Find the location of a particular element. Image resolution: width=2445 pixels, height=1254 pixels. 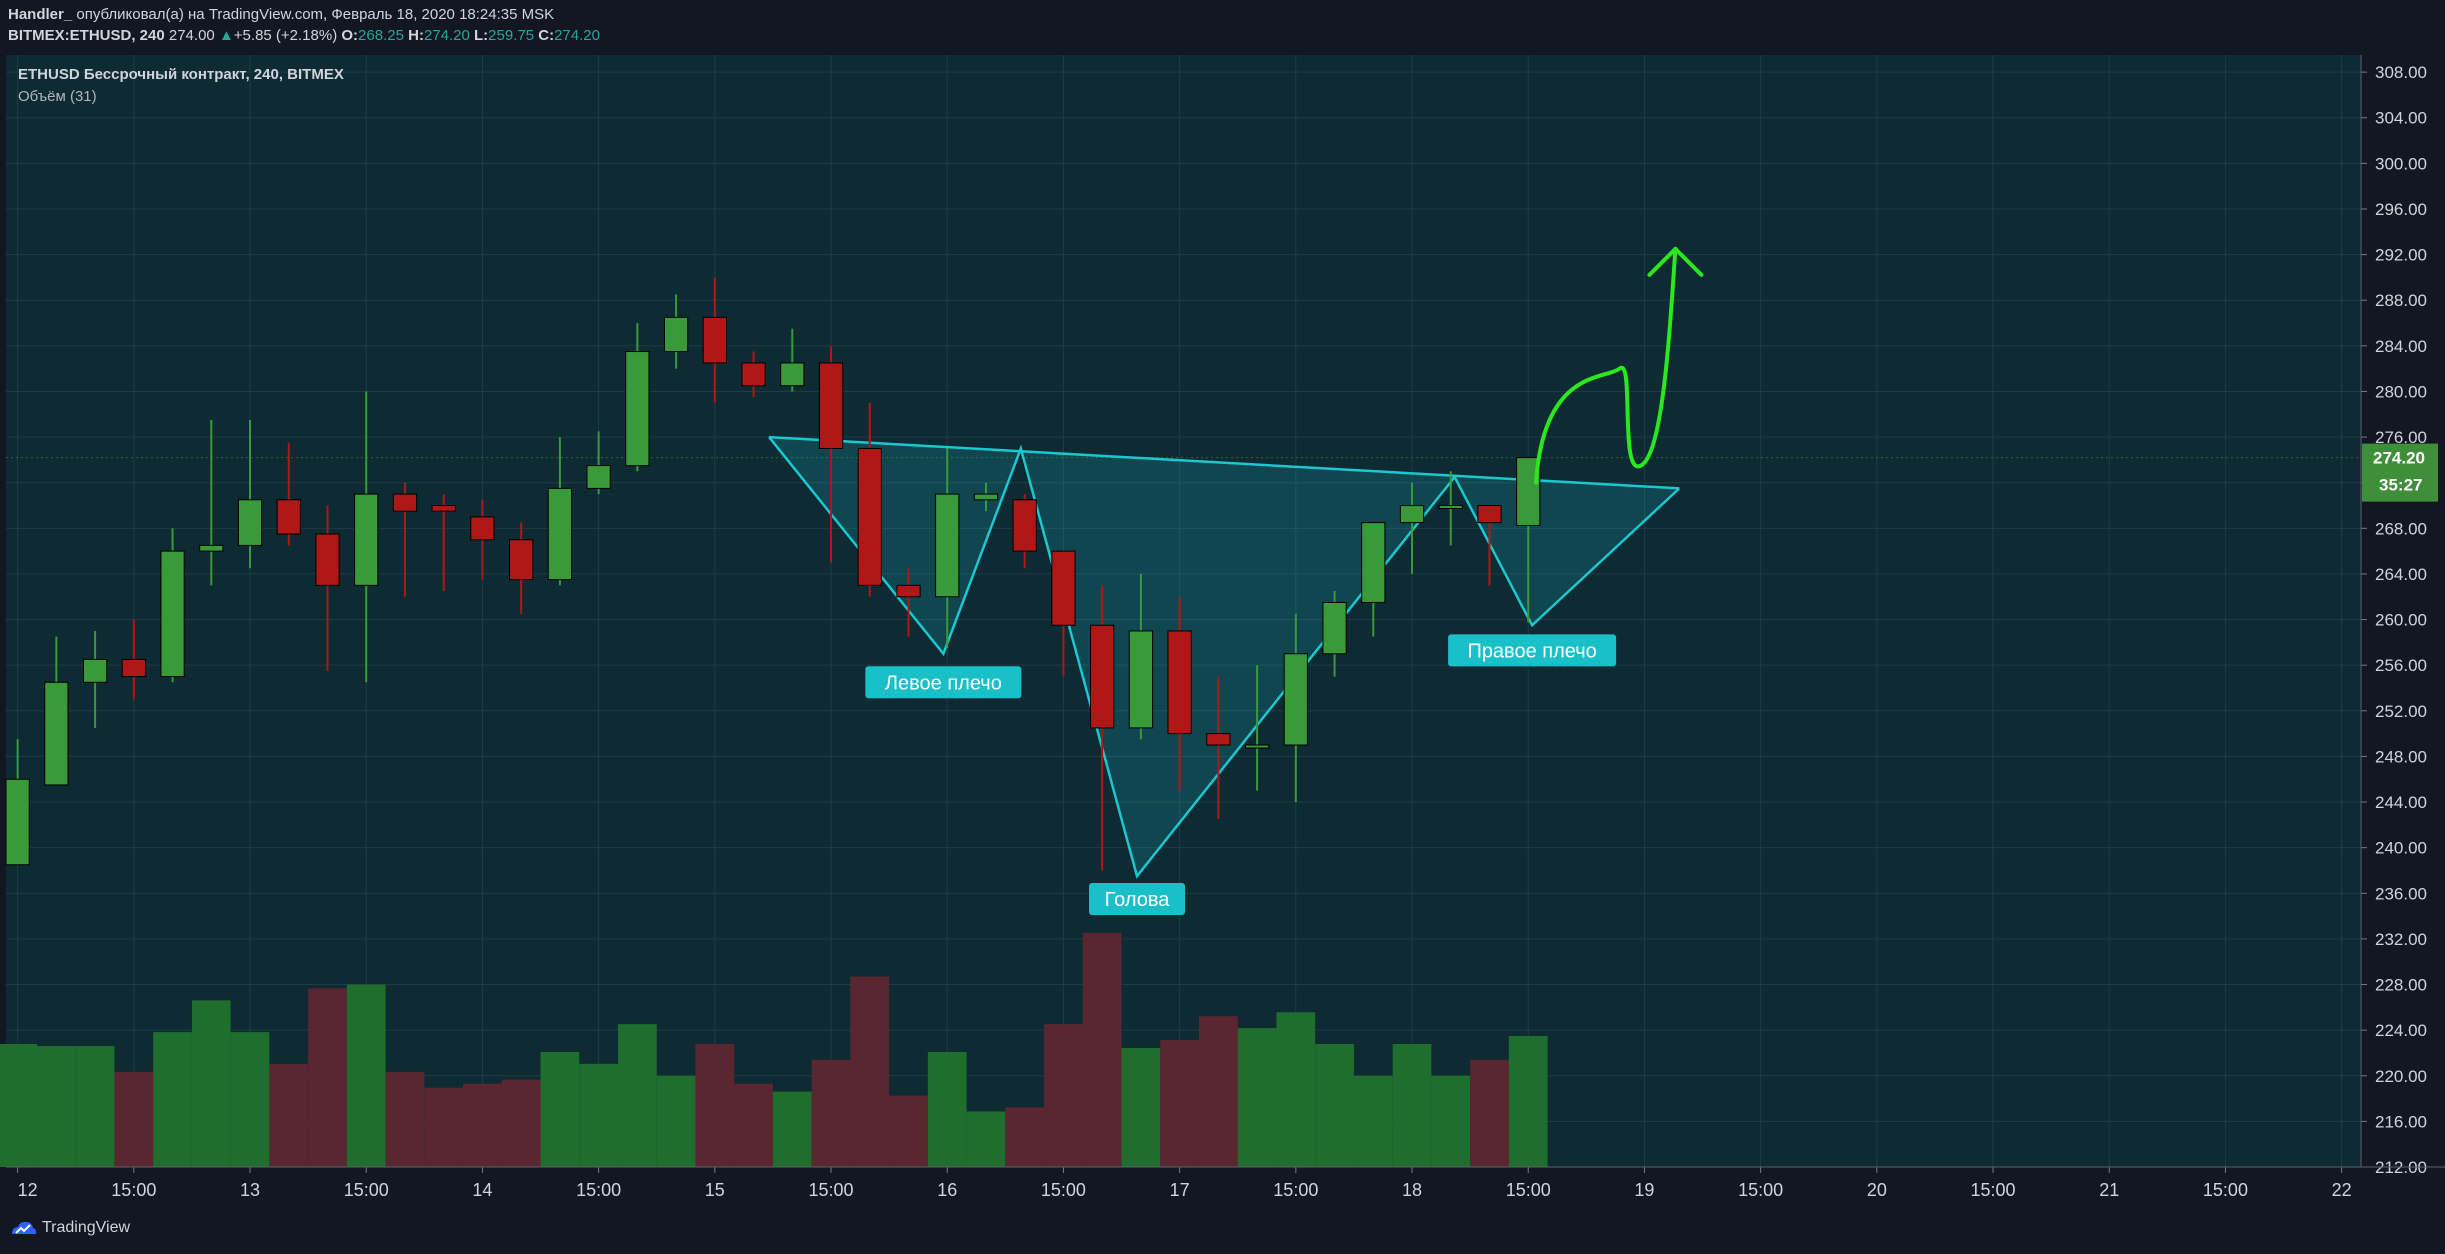

tradingview-logo-icon is located at coordinates (24, 1228).